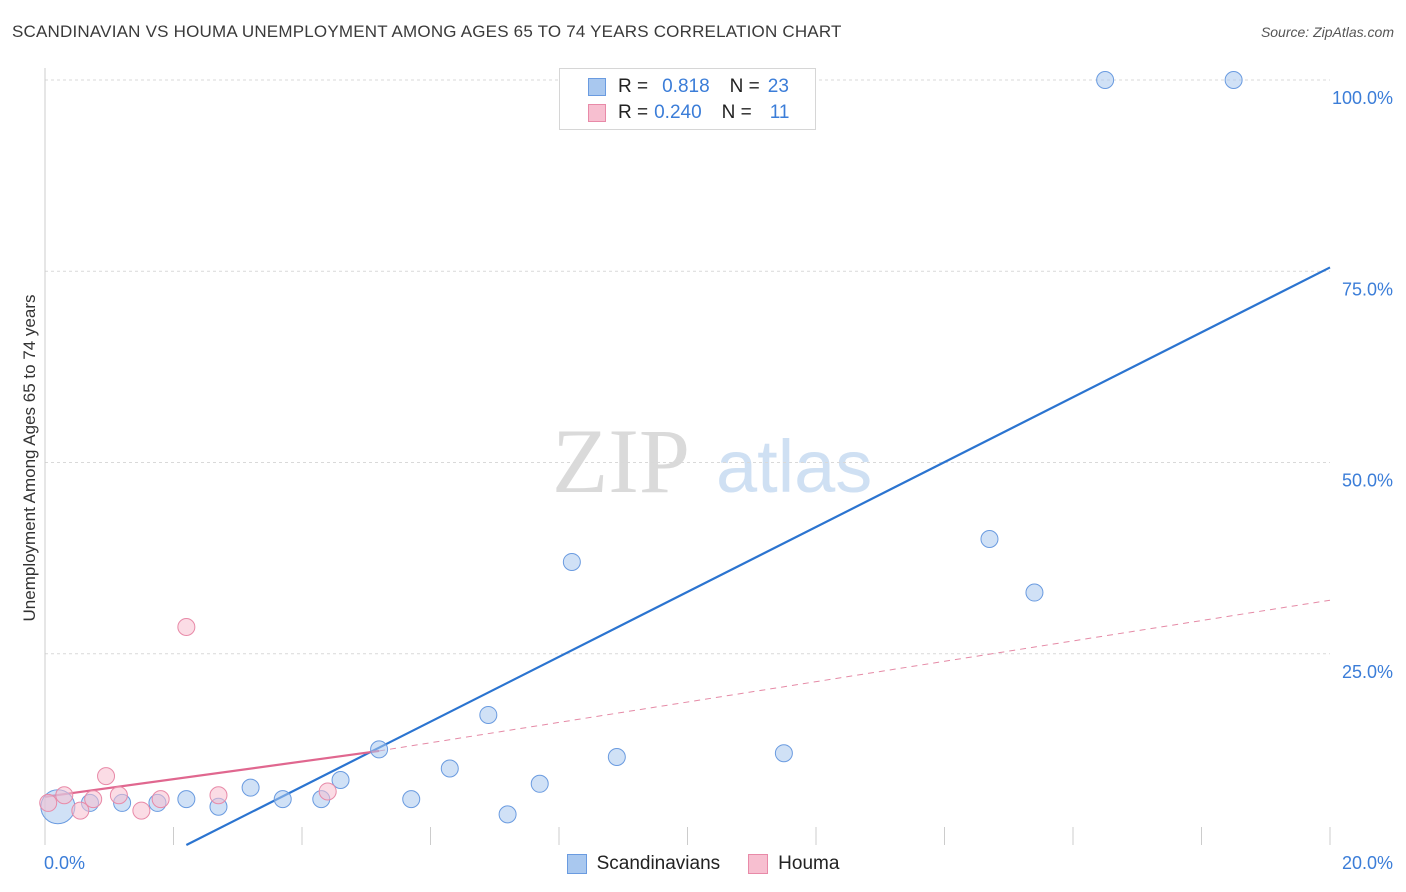  Describe the element at coordinates (1367, 863) in the screenshot. I see `x-tick-label: 20.0%` at that location.